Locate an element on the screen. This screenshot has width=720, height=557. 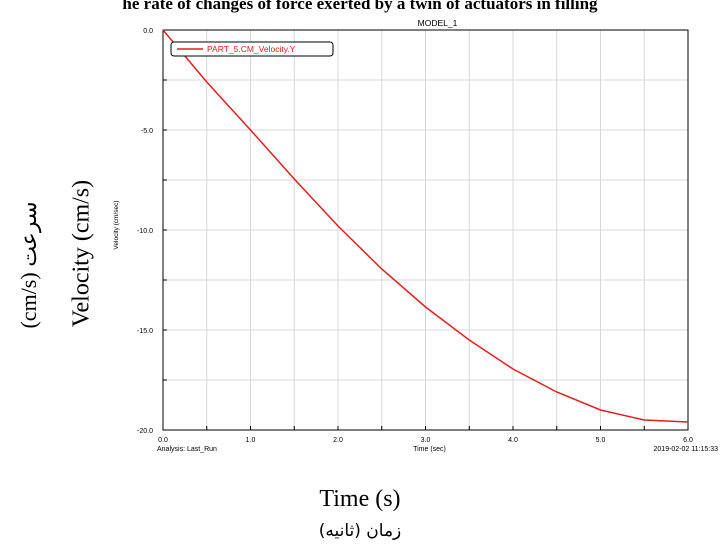
legend: PART_5.CM_Velocity.Y is located at coordinates (252, 49).